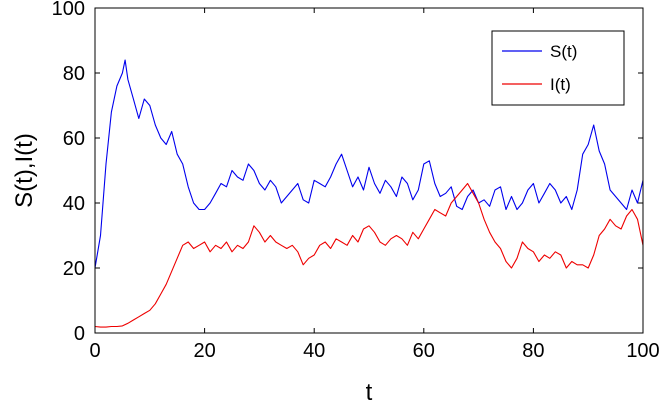 The image size is (666, 409). Describe the element at coordinates (24, 170) in the screenshot. I see `y-axis-label: S(t),I(t)` at that location.